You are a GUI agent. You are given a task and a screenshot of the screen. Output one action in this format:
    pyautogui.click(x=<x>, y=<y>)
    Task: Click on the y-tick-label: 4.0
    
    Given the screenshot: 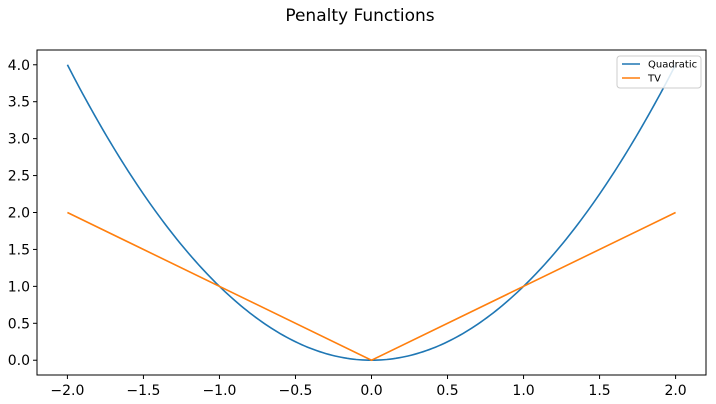 What is the action you would take?
    pyautogui.click(x=19, y=66)
    